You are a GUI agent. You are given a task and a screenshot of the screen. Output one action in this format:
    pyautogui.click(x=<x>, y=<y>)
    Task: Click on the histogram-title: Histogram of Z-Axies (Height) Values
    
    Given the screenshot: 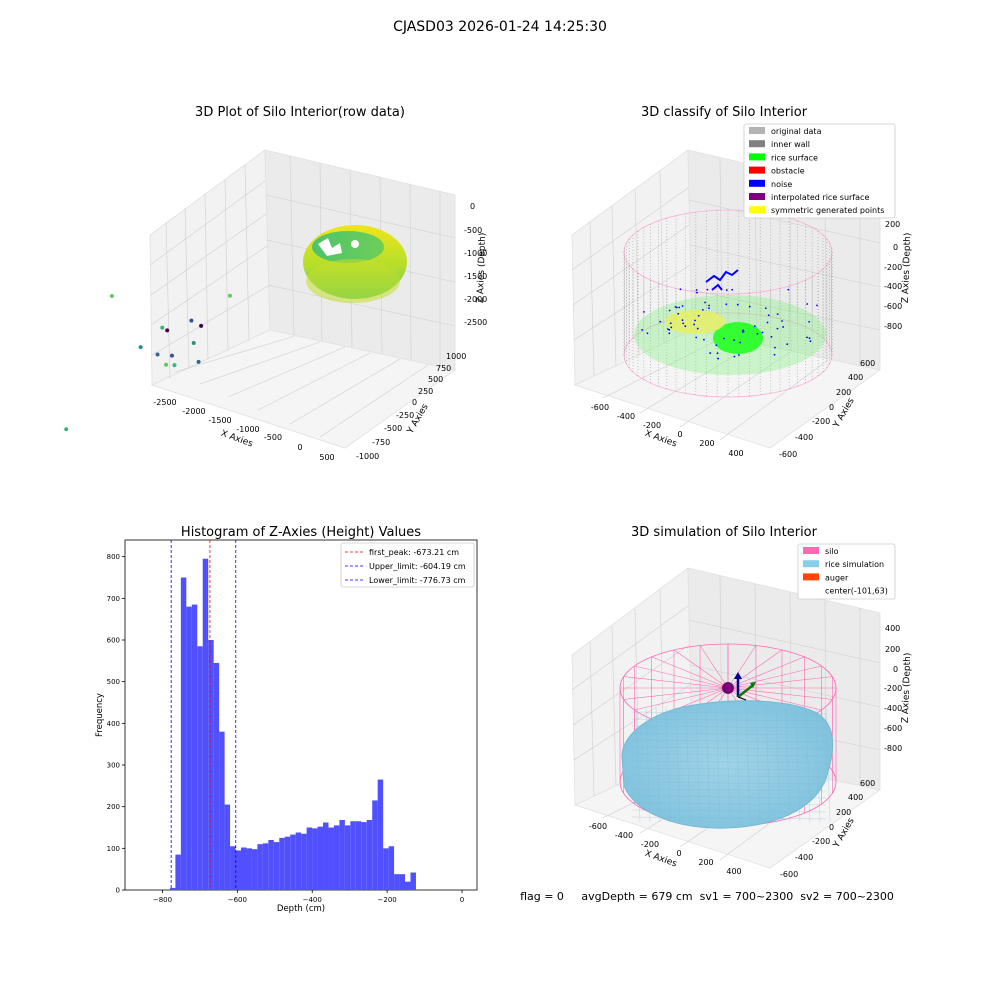 What is the action you would take?
    pyautogui.click(x=301, y=532)
    